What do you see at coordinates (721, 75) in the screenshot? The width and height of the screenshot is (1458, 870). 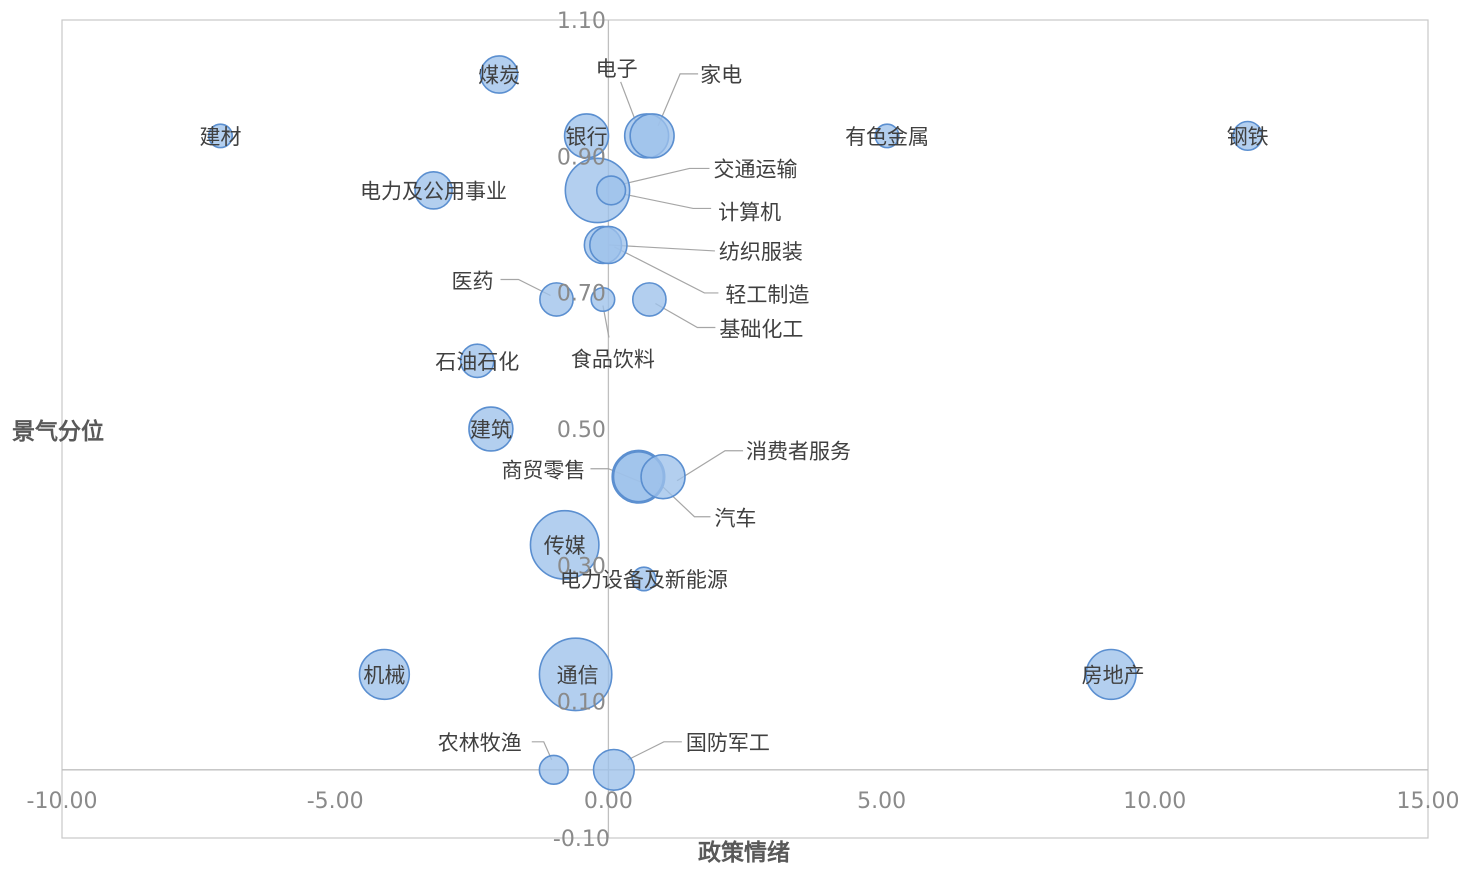 I see `point-label: 家电` at bounding box center [721, 75].